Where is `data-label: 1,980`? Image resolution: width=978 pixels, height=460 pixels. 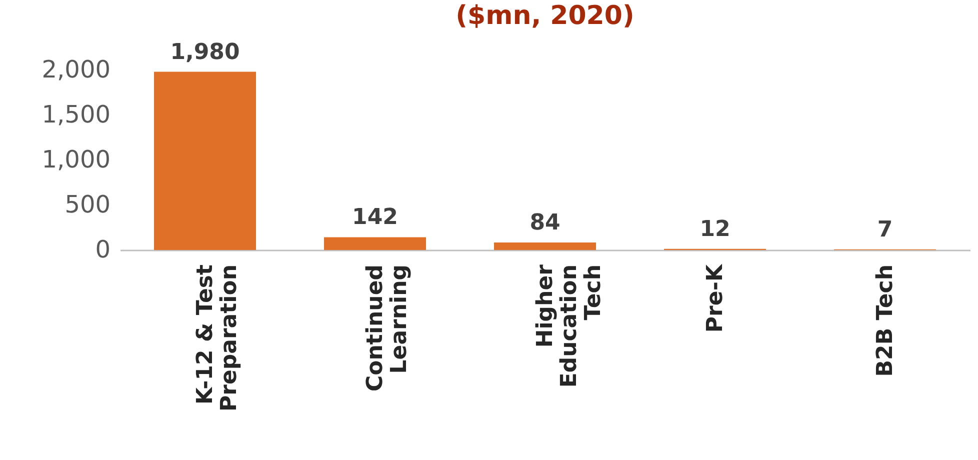
data-label: 1,980 is located at coordinates (205, 52).